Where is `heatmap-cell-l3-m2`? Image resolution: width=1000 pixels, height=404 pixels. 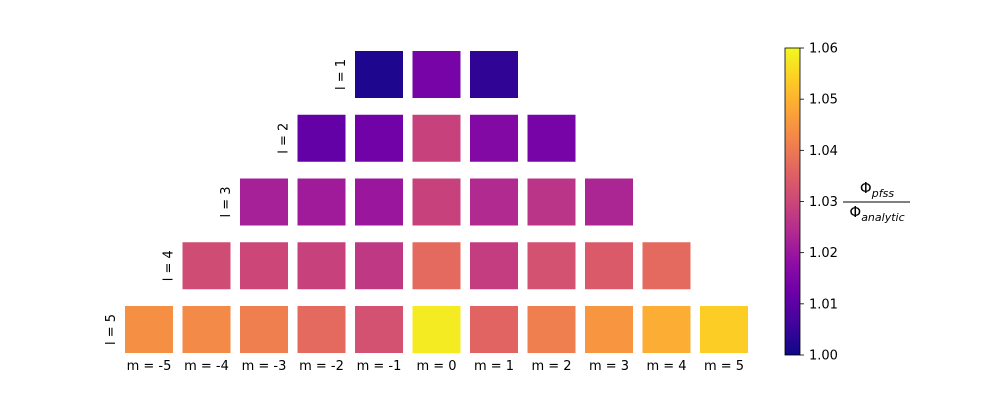
heatmap-cell-l3-m2 is located at coordinates (551, 202).